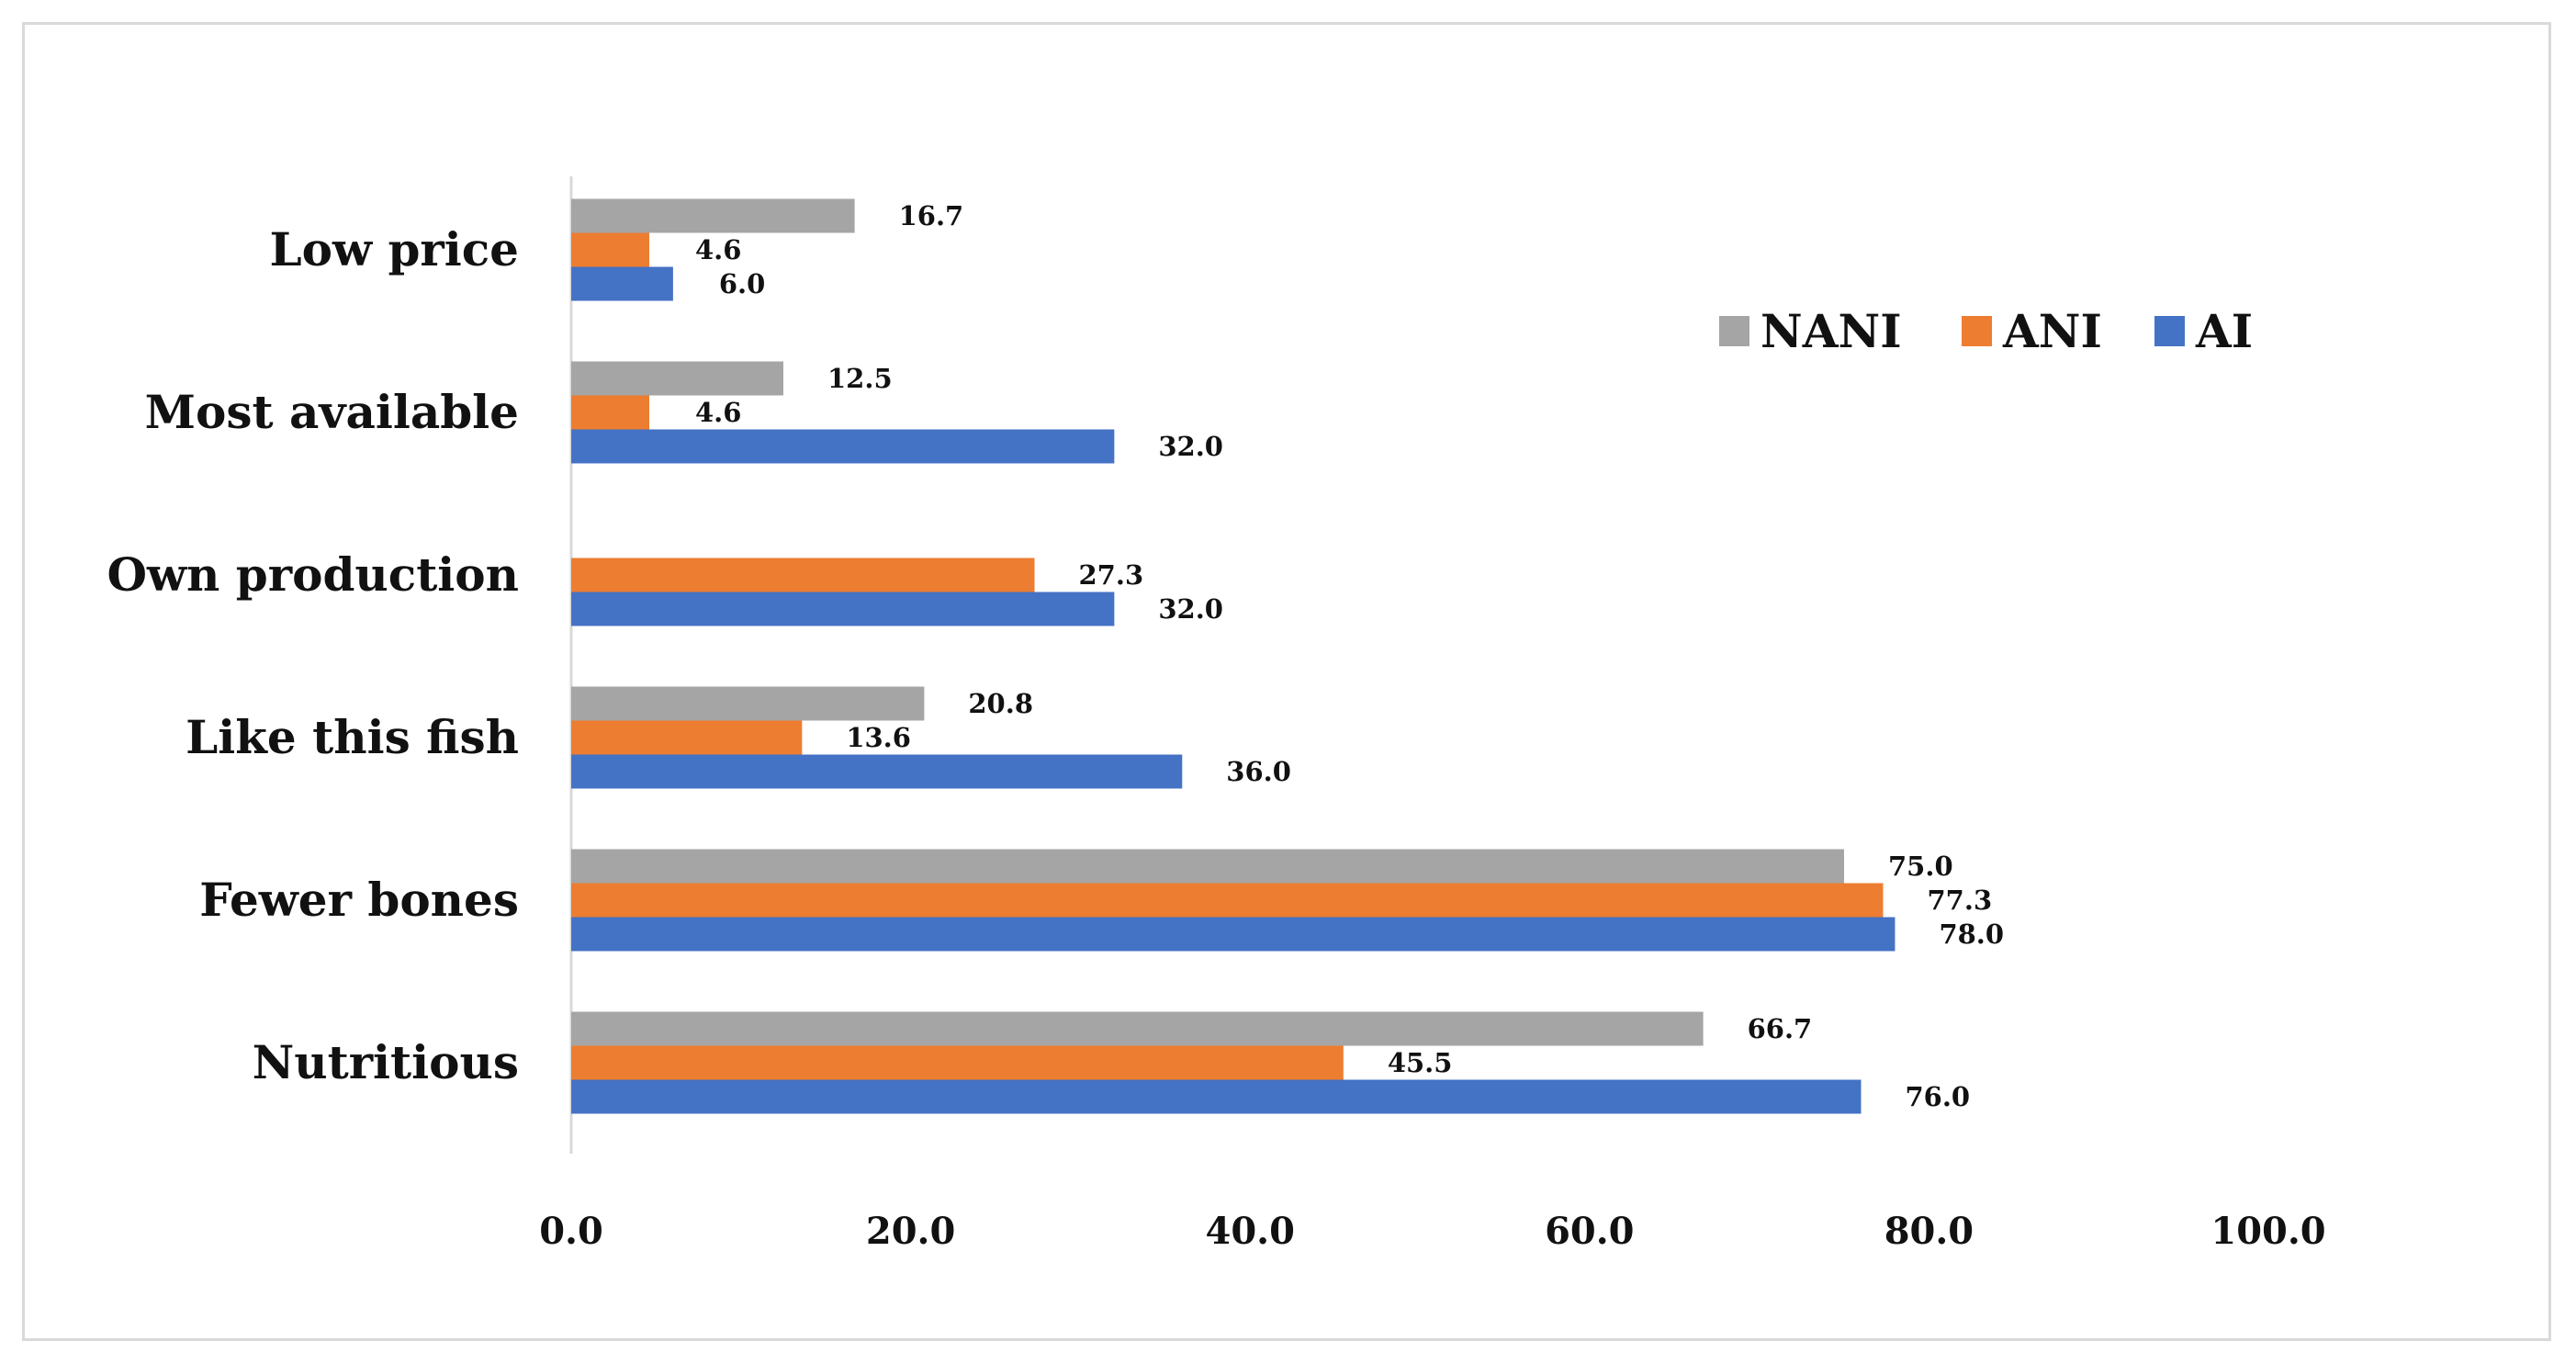 The image size is (2576, 1364). I want to click on x-tick-label-1: 20.0, so click(910, 1231).